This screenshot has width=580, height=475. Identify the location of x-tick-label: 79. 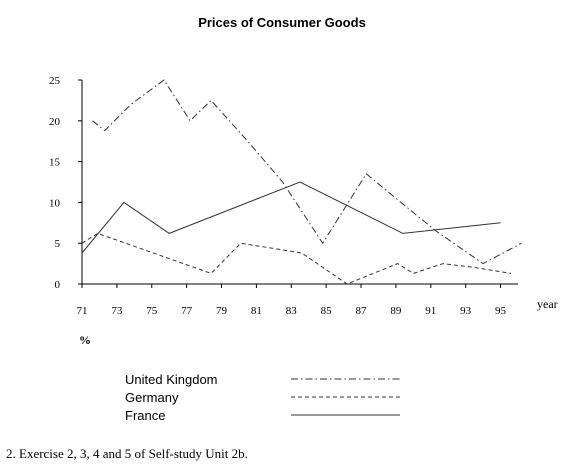
(222, 311).